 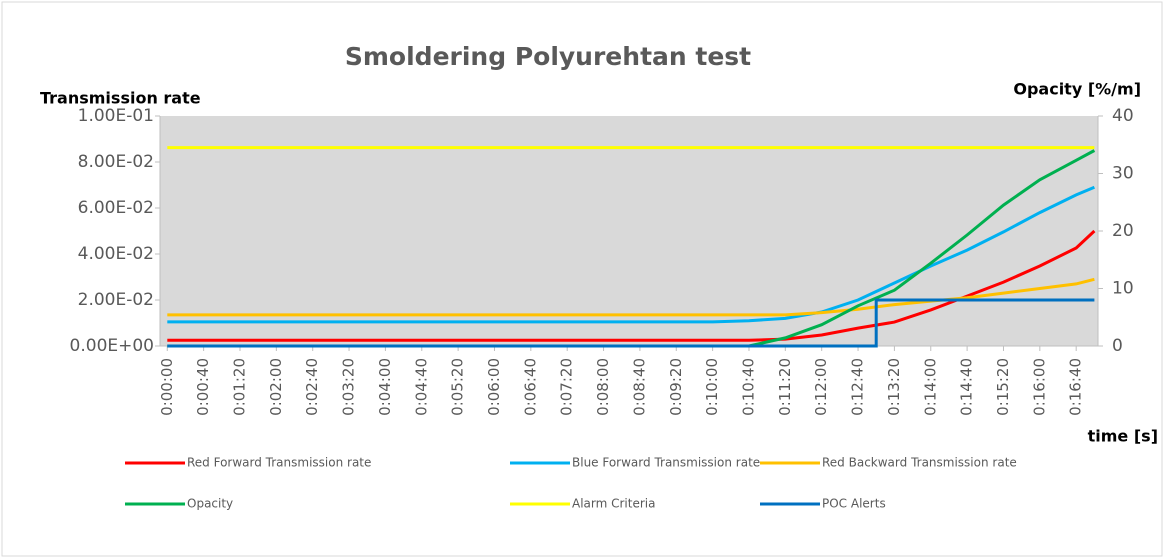 What do you see at coordinates (1077, 89) in the screenshot?
I see `y2-axis-label: Opacity [%/m]` at bounding box center [1077, 89].